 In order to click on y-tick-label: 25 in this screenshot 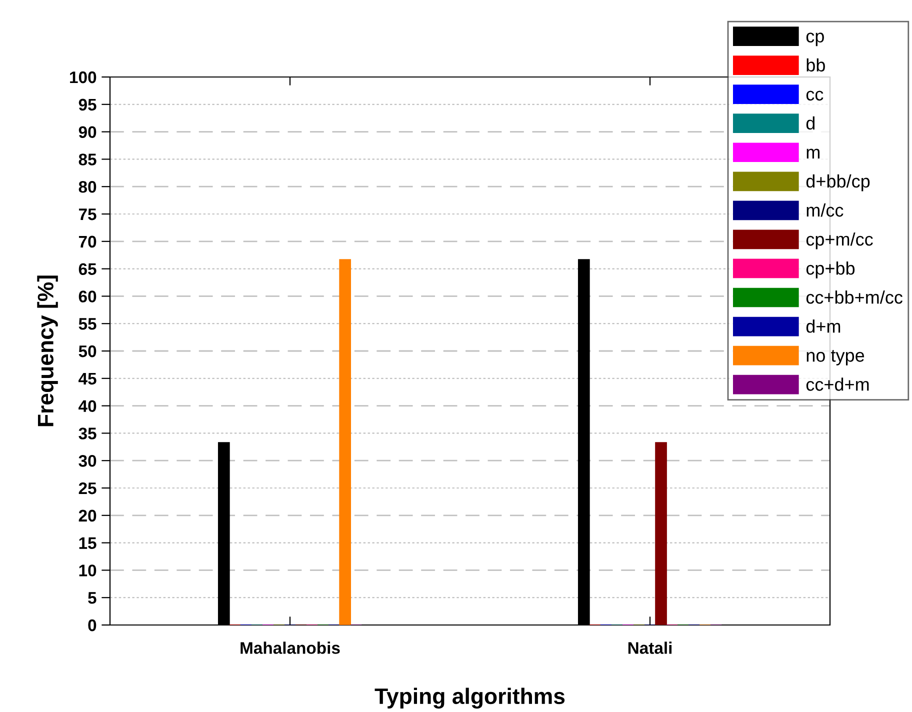, I will do `click(87, 488)`.